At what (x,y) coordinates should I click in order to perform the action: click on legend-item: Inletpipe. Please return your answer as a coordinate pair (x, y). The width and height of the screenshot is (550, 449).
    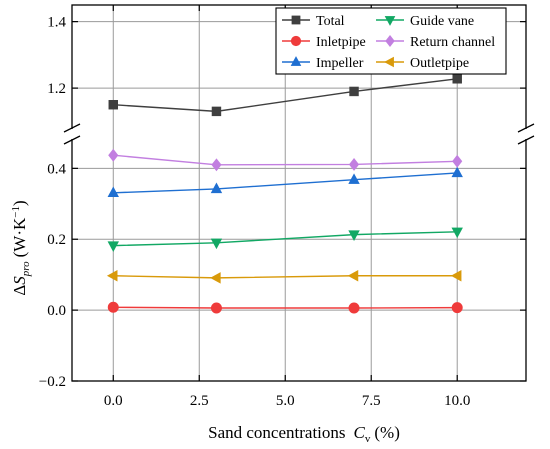
    Looking at the image, I should click on (324, 42).